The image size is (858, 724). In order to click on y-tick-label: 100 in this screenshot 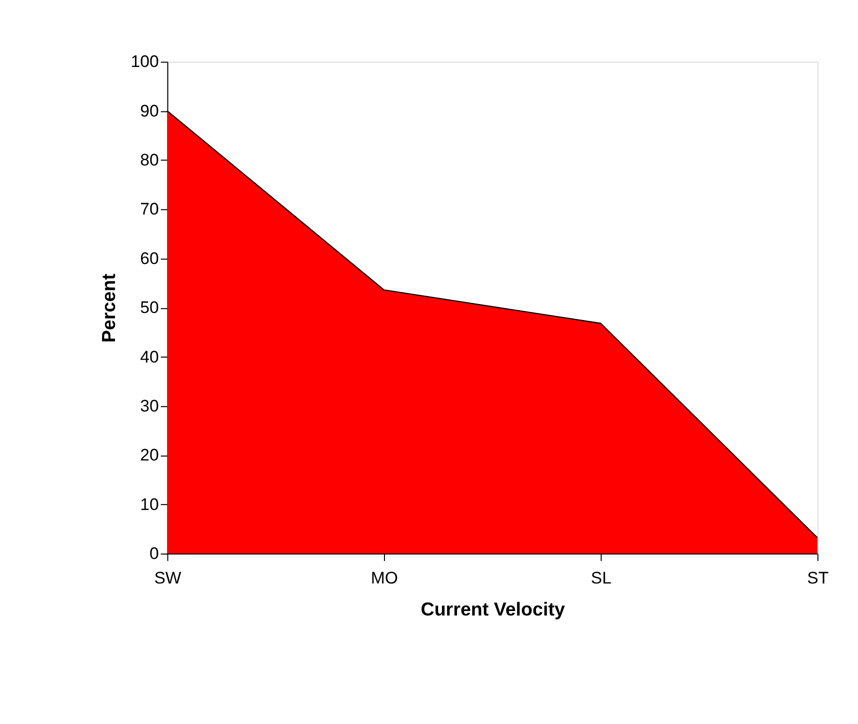, I will do `click(144, 62)`.